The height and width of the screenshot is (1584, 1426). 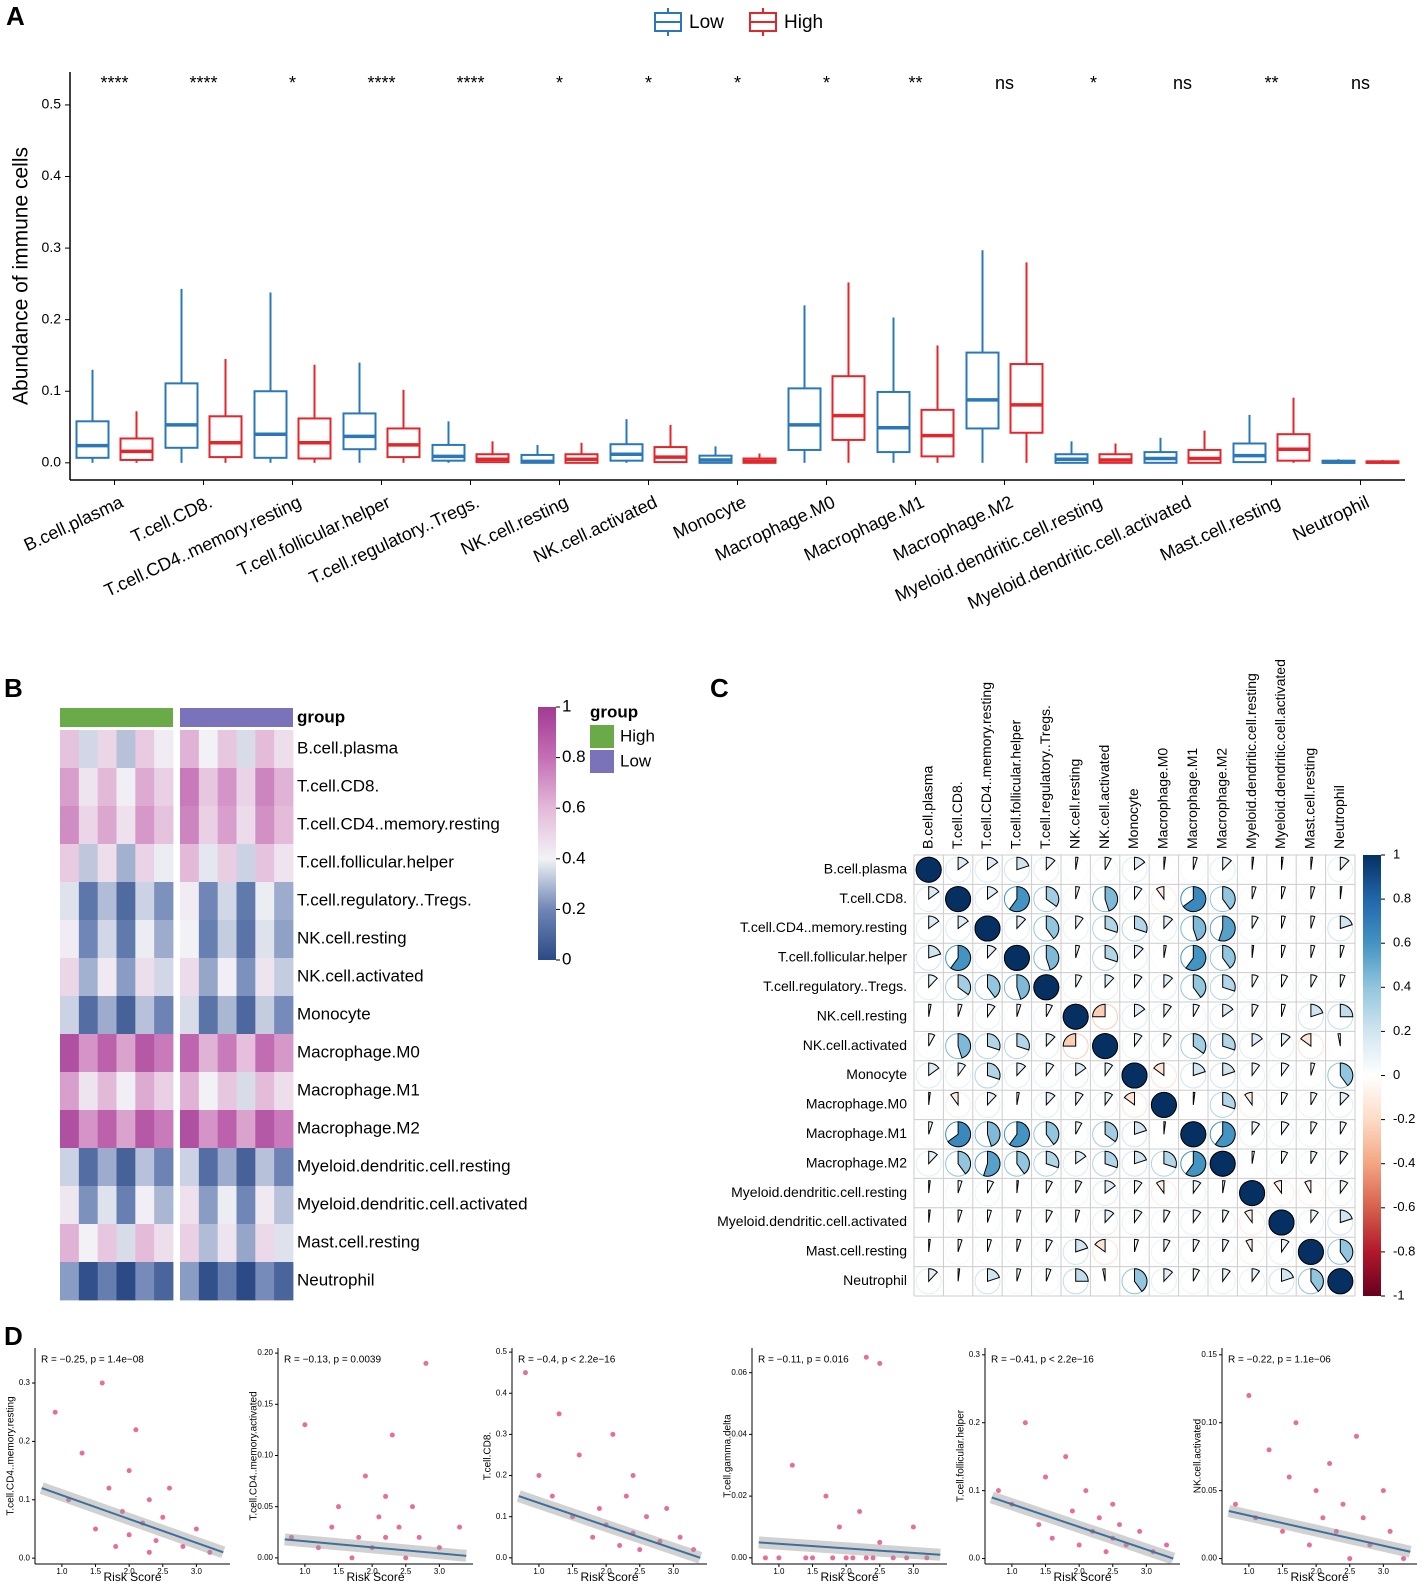 I want to click on significance: **, so click(x=1271, y=83).